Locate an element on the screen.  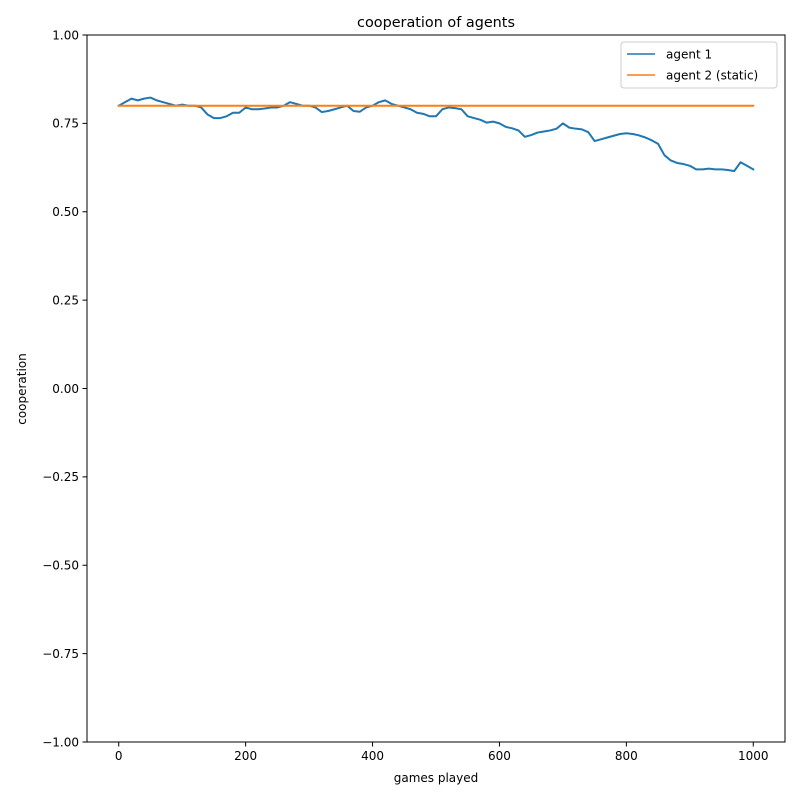
x-tick-label: 1000 is located at coordinates (753, 756).